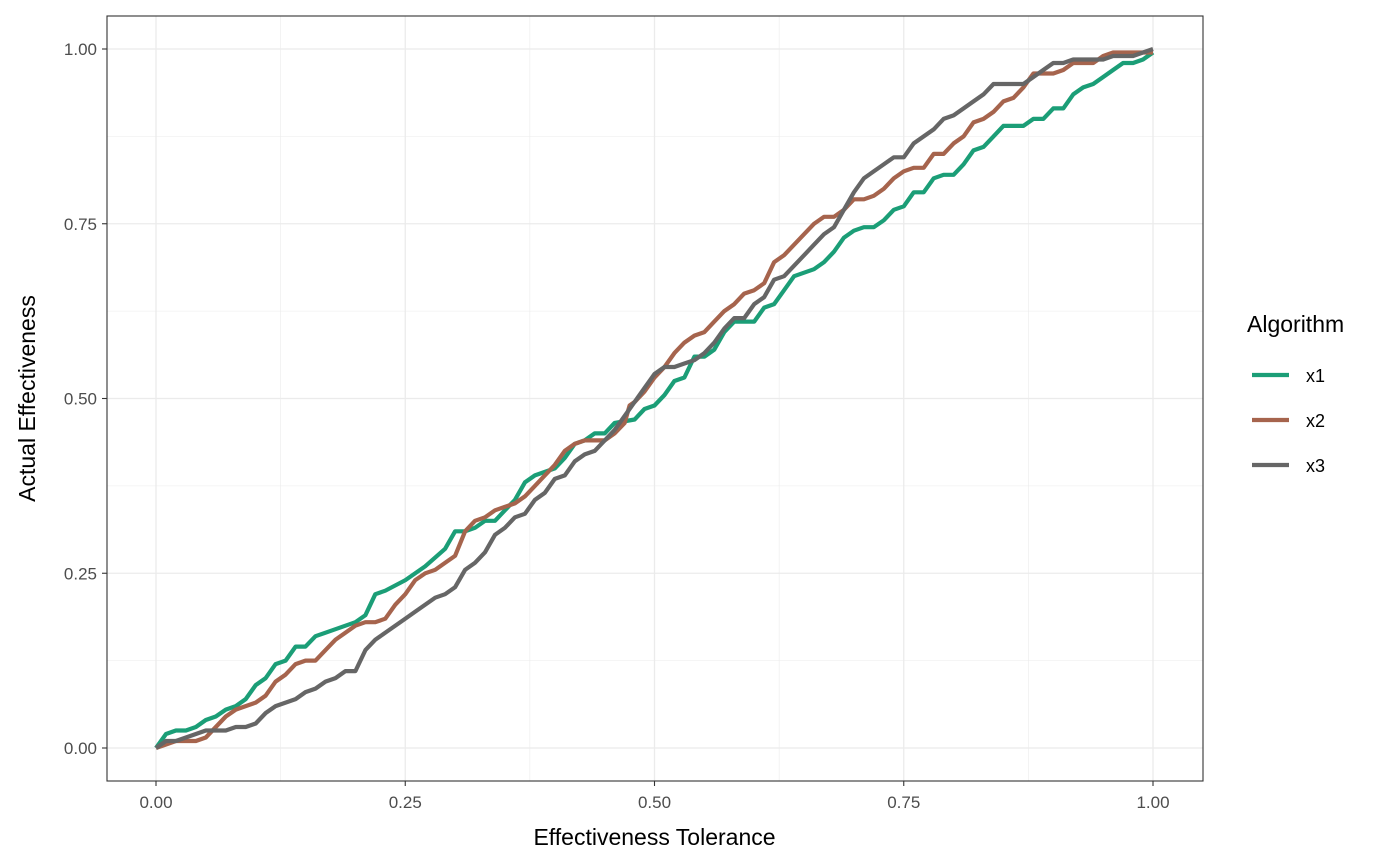 This screenshot has width=1400, height=866. What do you see at coordinates (1315, 466) in the screenshot?
I see `legend-label-x3: x3` at bounding box center [1315, 466].